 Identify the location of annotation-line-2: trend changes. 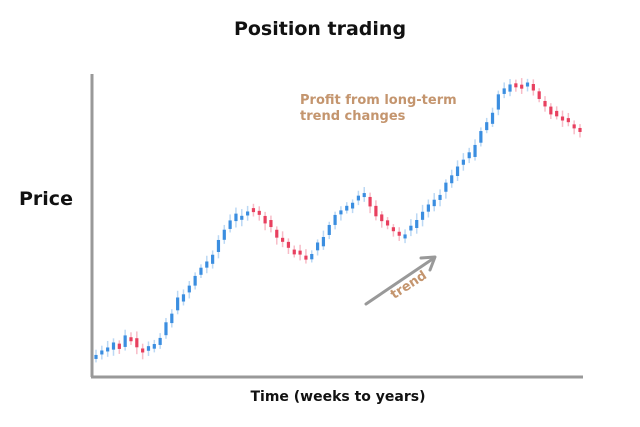
(353, 116).